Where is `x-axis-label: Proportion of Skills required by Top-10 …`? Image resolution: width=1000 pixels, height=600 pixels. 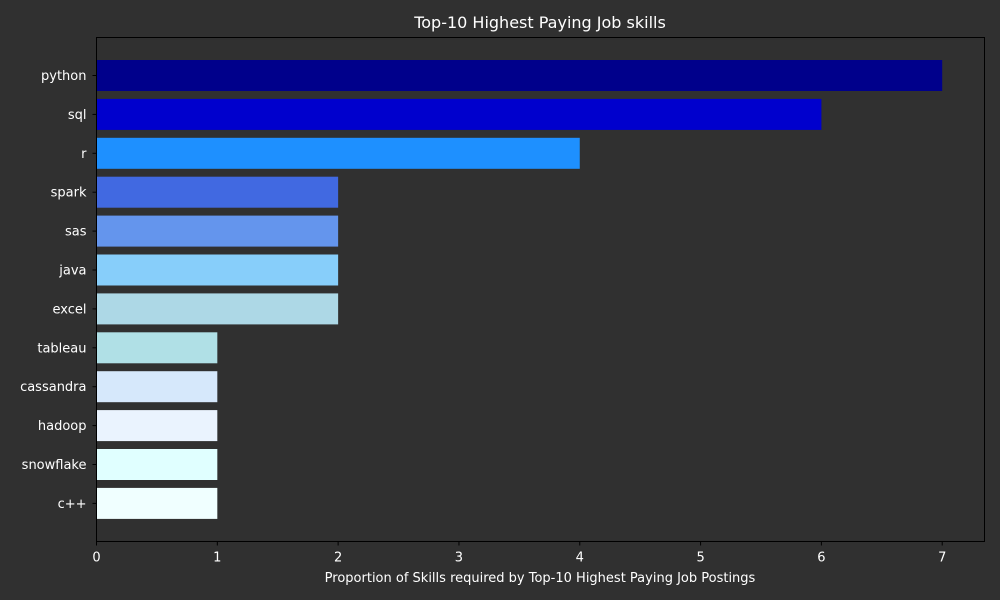
x-axis-label: Proportion of Skills required by Top-10 … is located at coordinates (540, 578).